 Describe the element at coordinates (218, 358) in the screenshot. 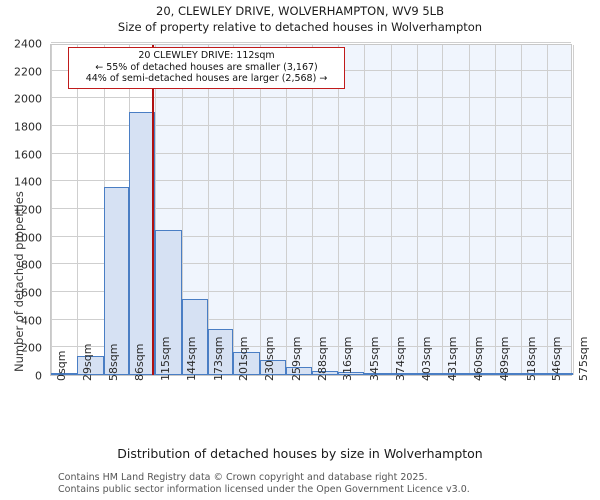

I see `x-tick-label: 173sqm` at that location.